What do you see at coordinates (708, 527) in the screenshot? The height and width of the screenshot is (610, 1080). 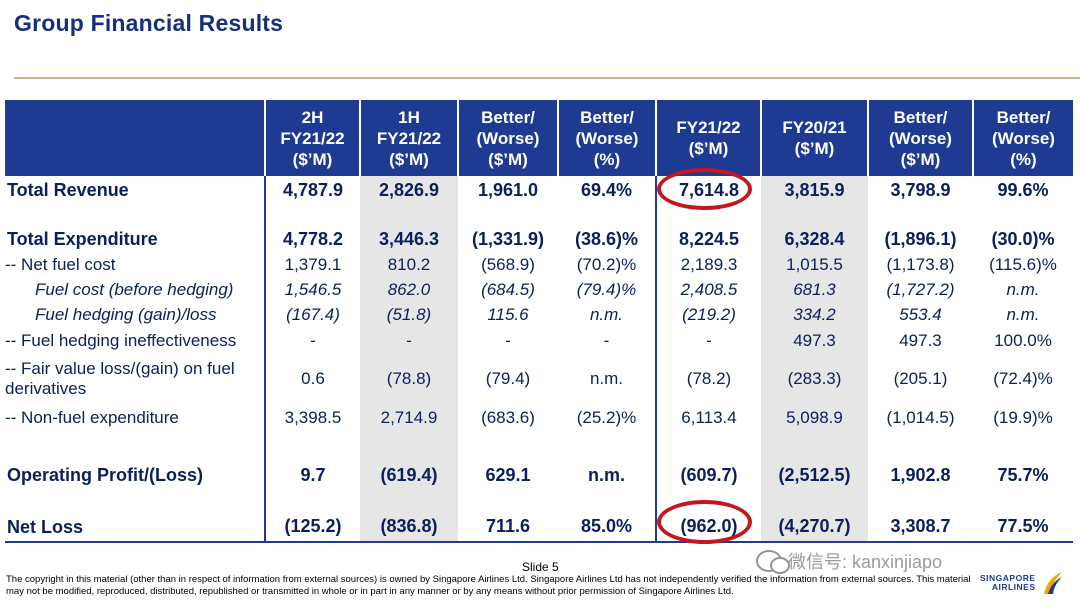 I see `cell-highlighted: (962.0)` at bounding box center [708, 527].